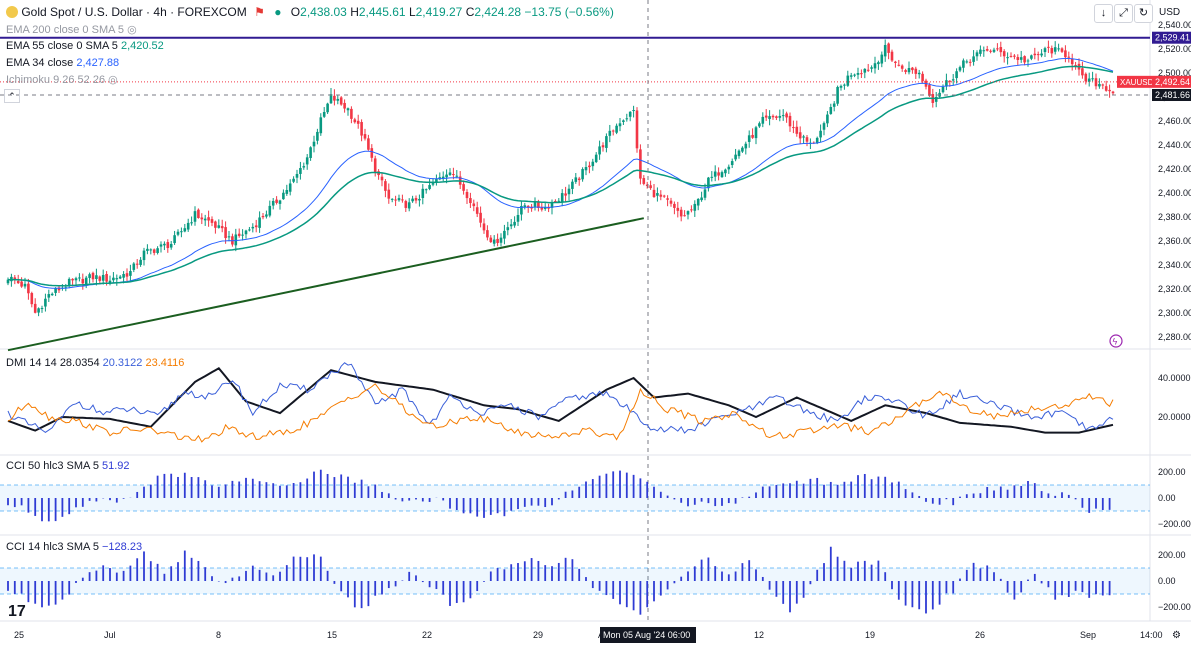 This screenshot has height=647, width=1191. What do you see at coordinates (538, 635) in the screenshot?
I see `time-axis-label: 29` at bounding box center [538, 635].